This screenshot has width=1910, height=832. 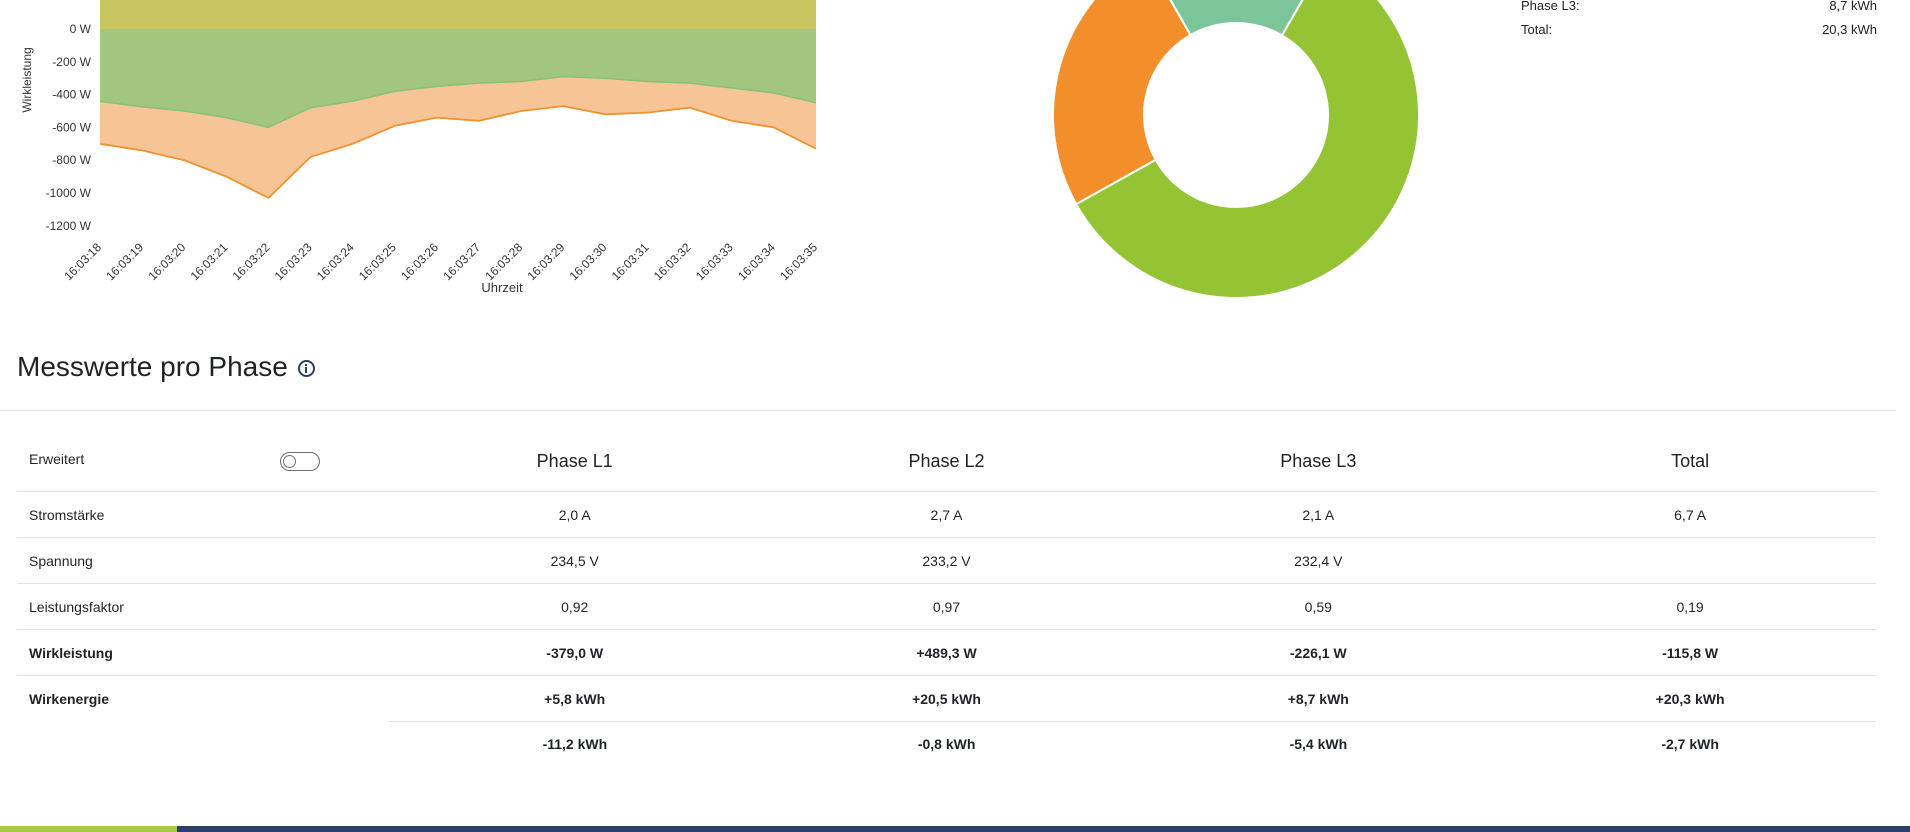 What do you see at coordinates (575, 698) in the screenshot?
I see `table-cell: +5,8 kWh` at bounding box center [575, 698].